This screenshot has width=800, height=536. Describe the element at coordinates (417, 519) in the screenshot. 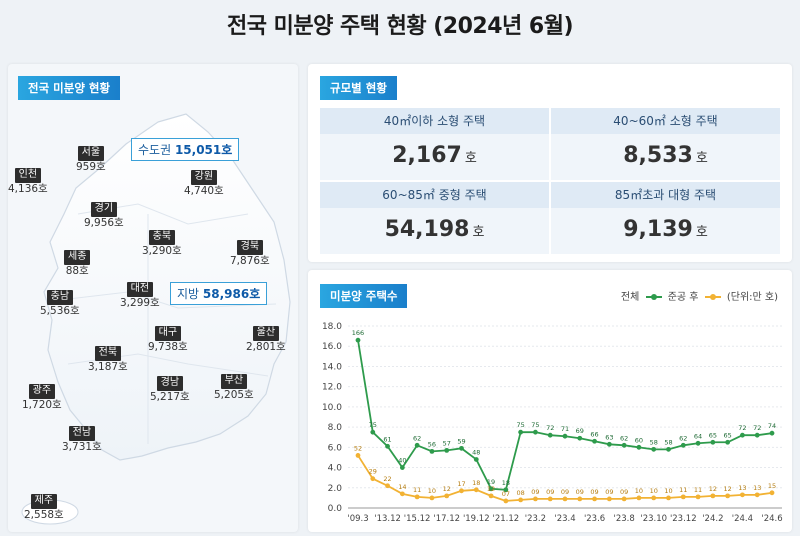

I see `x-tick-label: '15.12` at that location.